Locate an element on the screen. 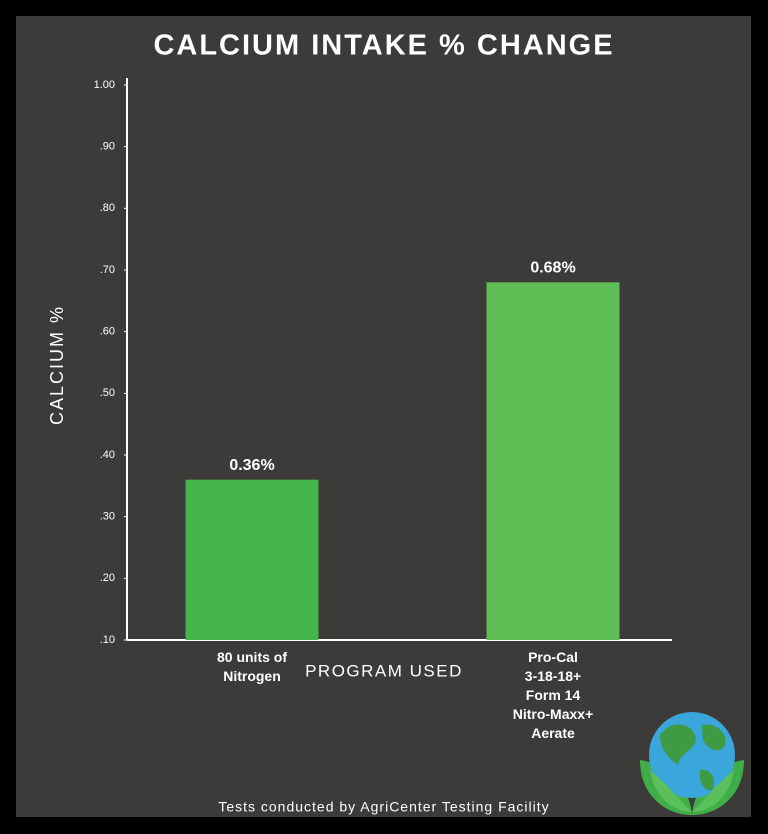 Image resolution: width=768 pixels, height=834 pixels. y-tick-label: .30 is located at coordinates (107, 517).